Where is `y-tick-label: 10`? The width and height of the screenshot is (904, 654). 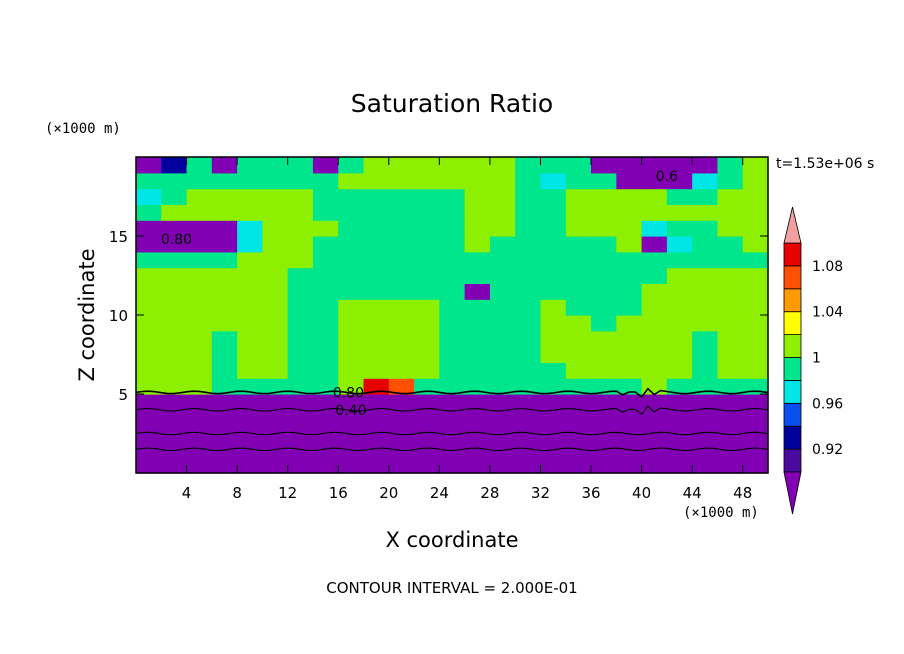
y-tick-label: 10 is located at coordinates (118, 316).